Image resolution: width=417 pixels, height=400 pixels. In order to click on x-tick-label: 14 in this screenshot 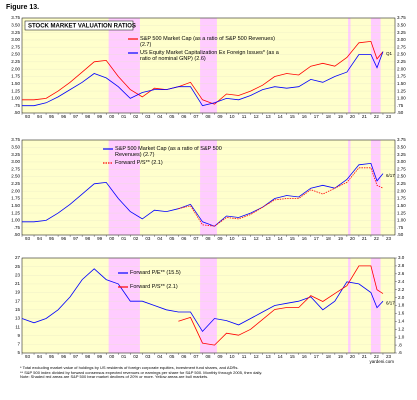, I will do `click(281, 116)`.